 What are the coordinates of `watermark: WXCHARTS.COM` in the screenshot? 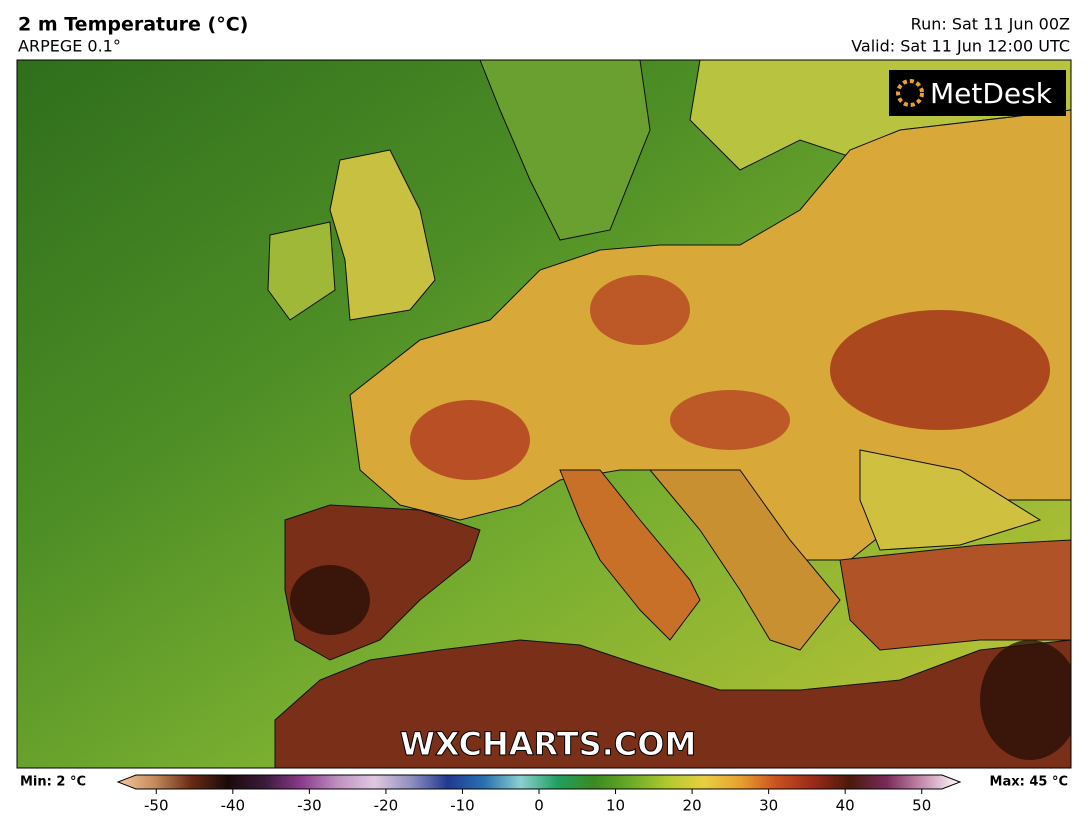 It's located at (548, 744).